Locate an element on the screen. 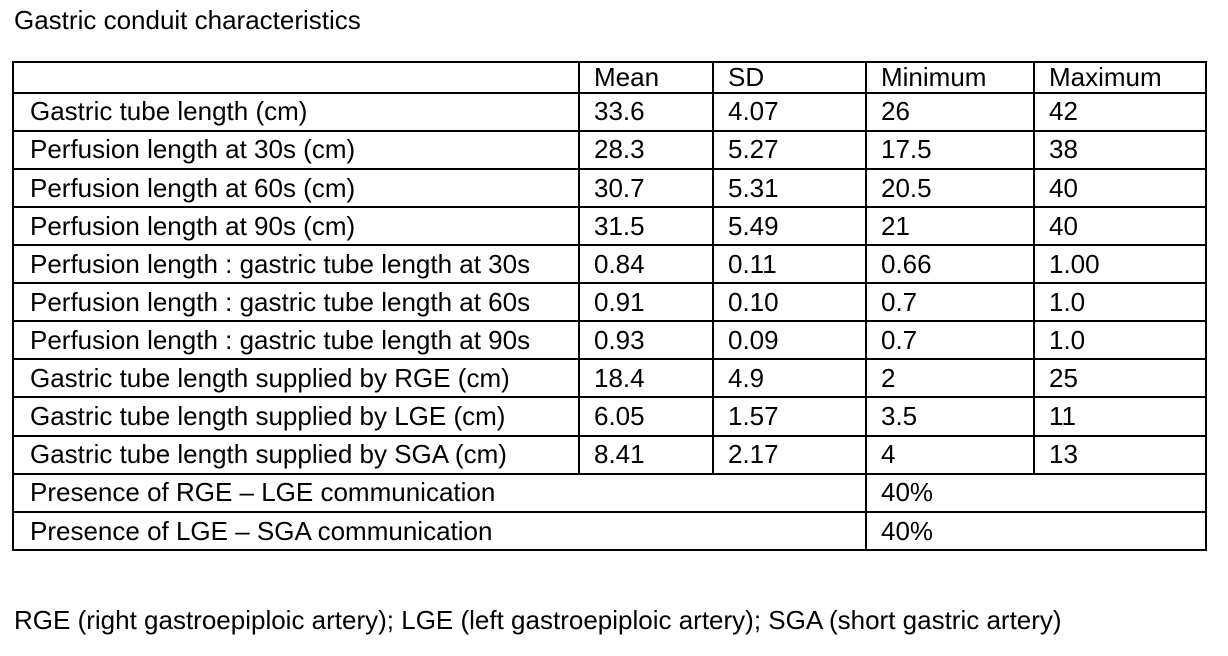 The width and height of the screenshot is (1228, 656). cell-mean: 18.4 is located at coordinates (646, 378).